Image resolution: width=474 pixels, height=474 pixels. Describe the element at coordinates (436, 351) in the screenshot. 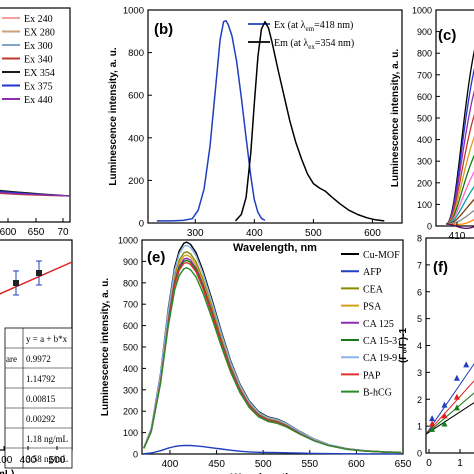

I see `panel-f: 0 1 2 3 4 5 6 7 8 (F₀/F)-1 (f) 0 1` at that location.